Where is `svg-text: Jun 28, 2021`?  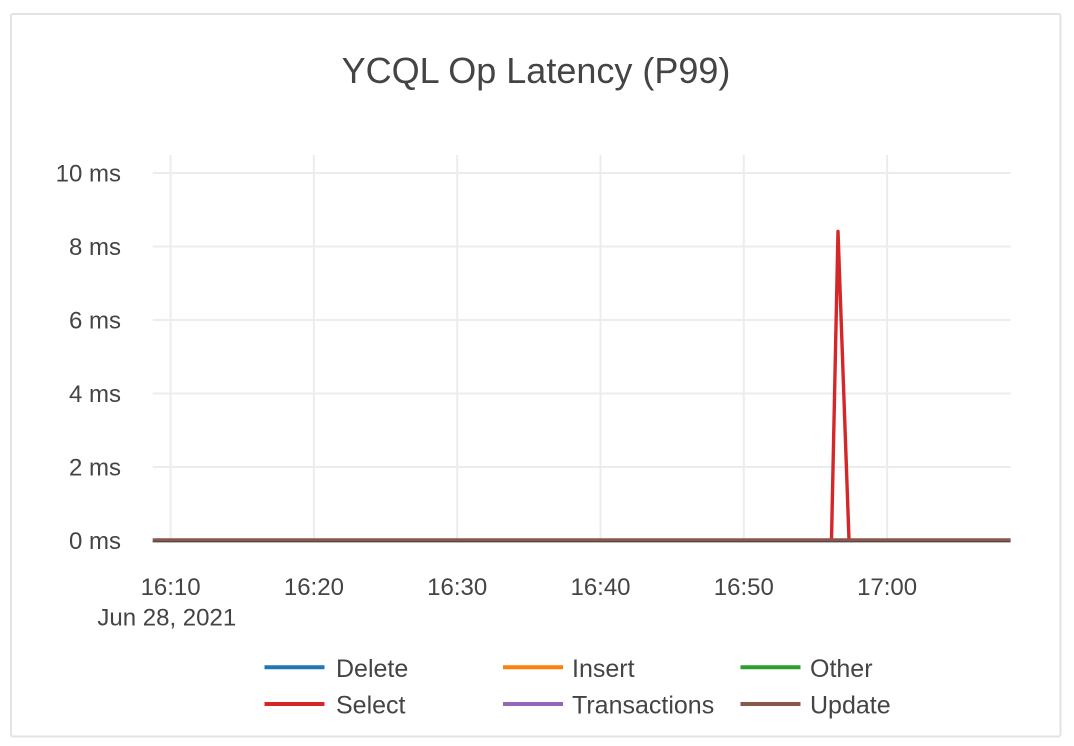 svg-text: Jun 28, 2021 is located at coordinates (166, 618).